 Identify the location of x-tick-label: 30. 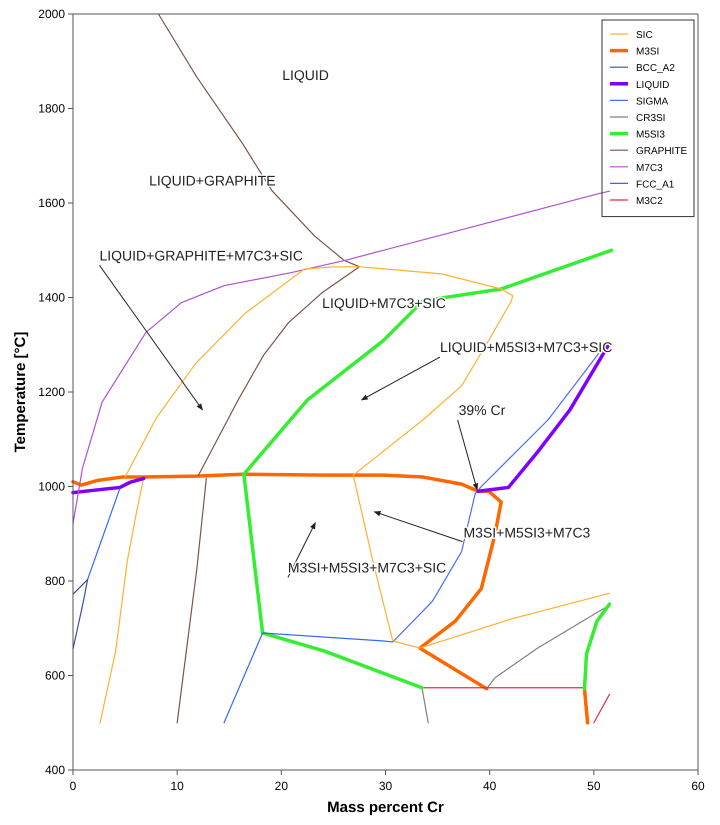
(385, 786).